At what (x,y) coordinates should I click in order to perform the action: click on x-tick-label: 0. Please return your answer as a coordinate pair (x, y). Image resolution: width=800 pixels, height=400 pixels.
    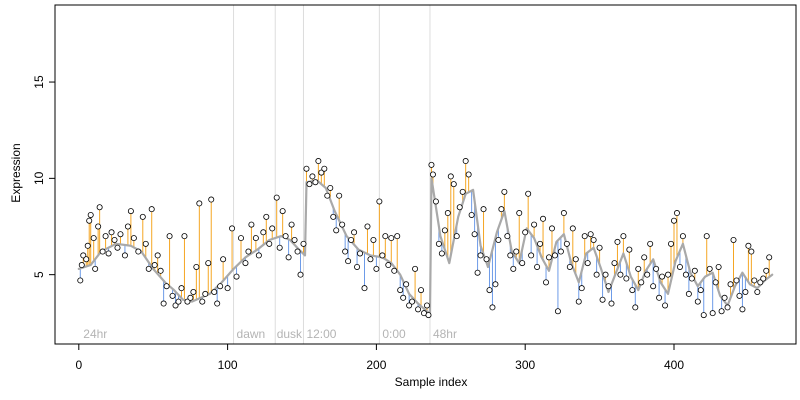
    Looking at the image, I should click on (78, 365).